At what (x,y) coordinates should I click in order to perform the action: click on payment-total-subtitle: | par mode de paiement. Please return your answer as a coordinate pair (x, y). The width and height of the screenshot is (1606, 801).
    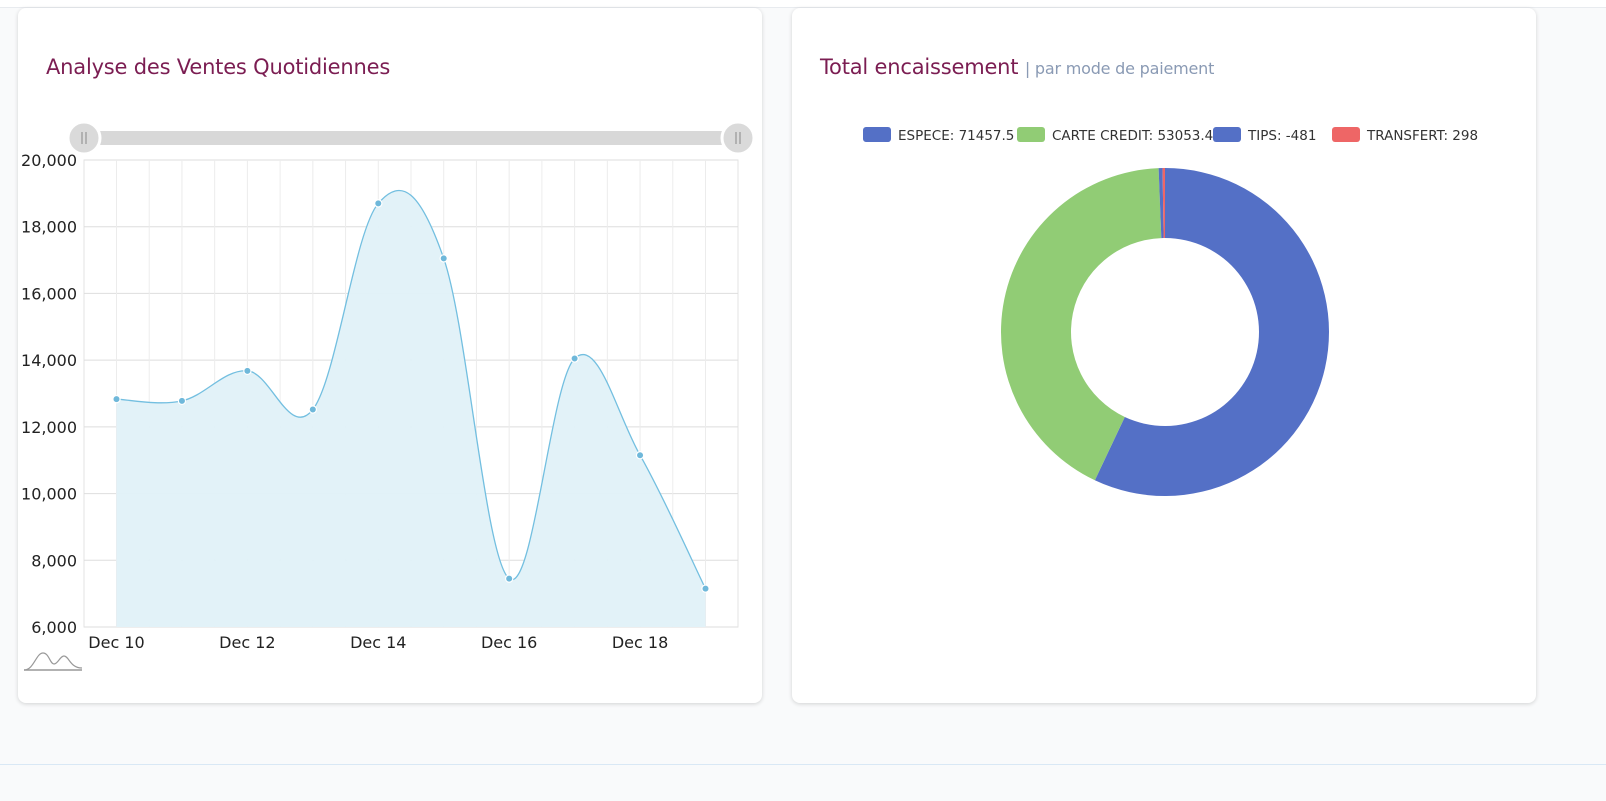
    Looking at the image, I should click on (1119, 68).